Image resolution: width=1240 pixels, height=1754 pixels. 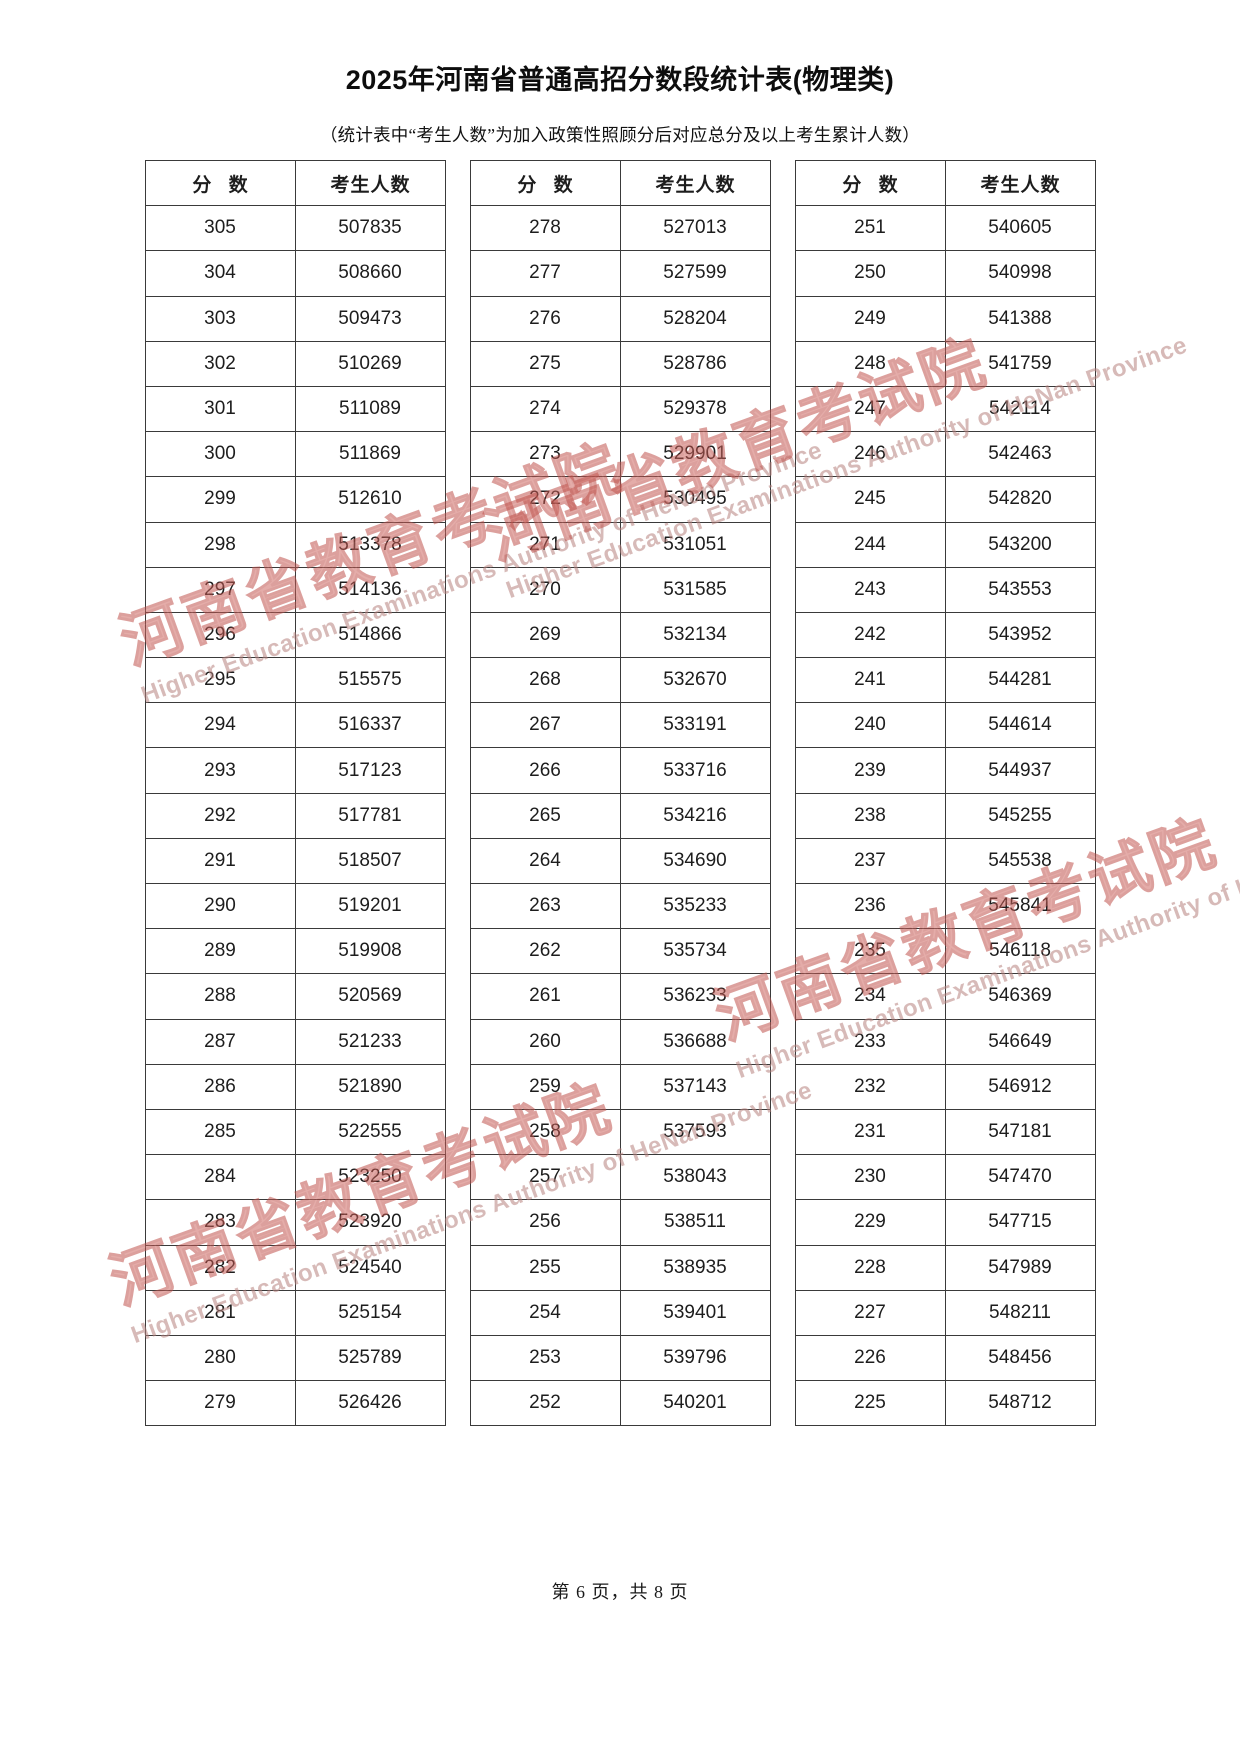 What do you see at coordinates (695, 589) in the screenshot?
I see `cell-count: 531585` at bounding box center [695, 589].